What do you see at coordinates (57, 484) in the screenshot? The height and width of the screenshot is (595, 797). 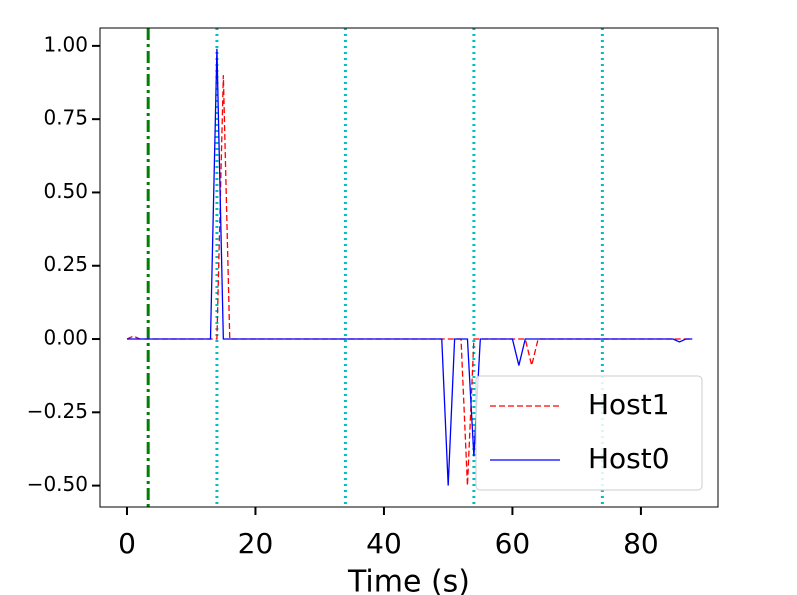 I see `y-tick-label: −0.50` at bounding box center [57, 484].